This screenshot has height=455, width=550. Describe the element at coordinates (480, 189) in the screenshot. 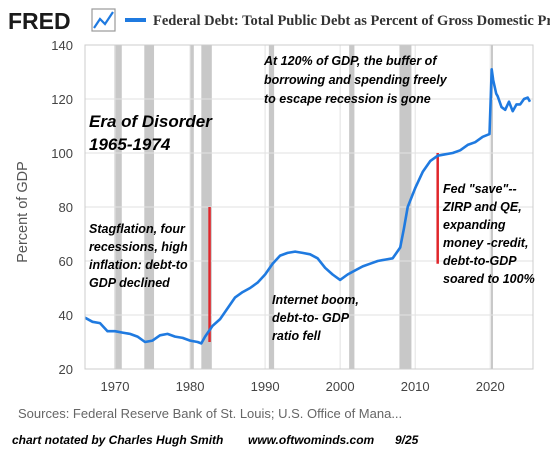

I see `annotation-fed-line1: Fed "save"--` at that location.